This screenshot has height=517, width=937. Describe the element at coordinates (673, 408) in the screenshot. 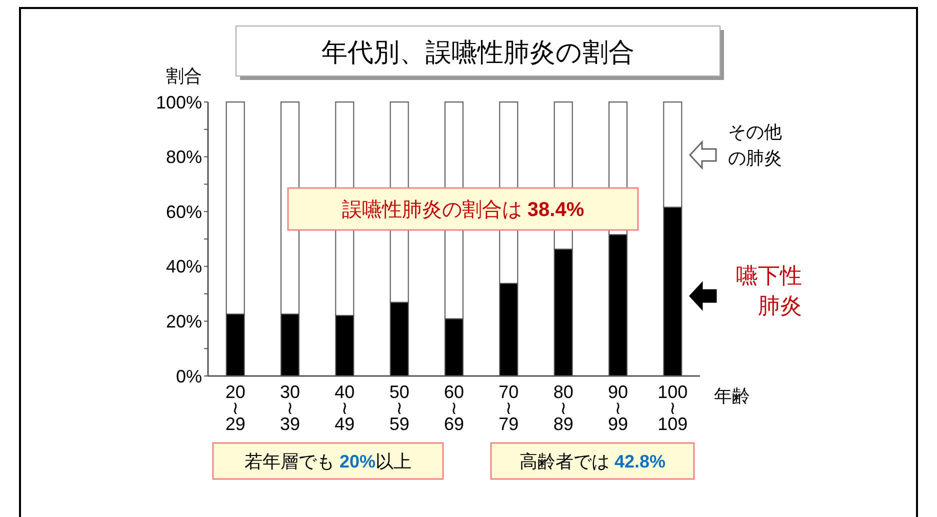

I see `x-tick-label: 100 ≀ 109` at that location.